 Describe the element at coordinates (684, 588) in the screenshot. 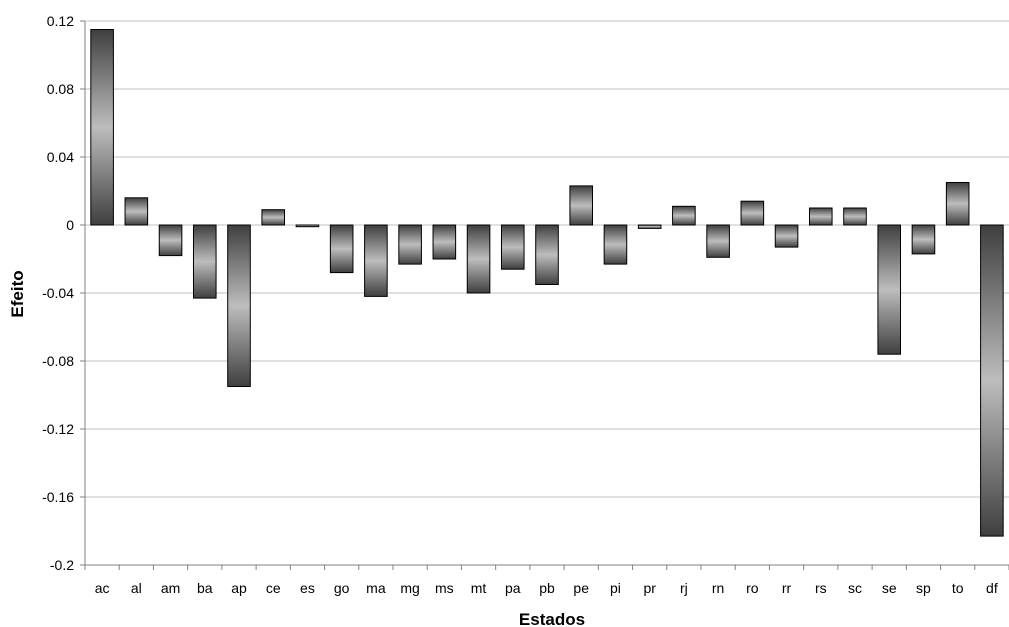

I see `x-tick-label: rj` at that location.